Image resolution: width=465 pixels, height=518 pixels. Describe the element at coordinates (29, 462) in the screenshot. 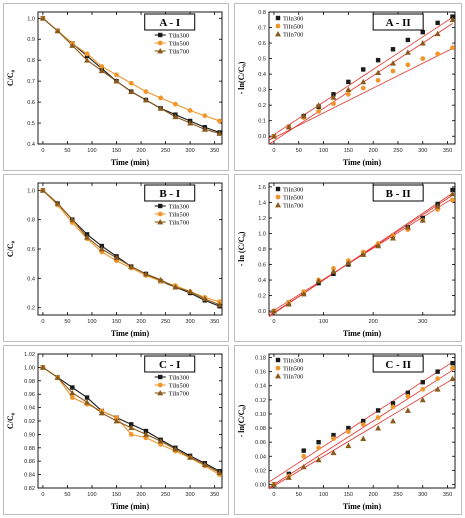

I see `y-tick-label: 0.86` at that location.